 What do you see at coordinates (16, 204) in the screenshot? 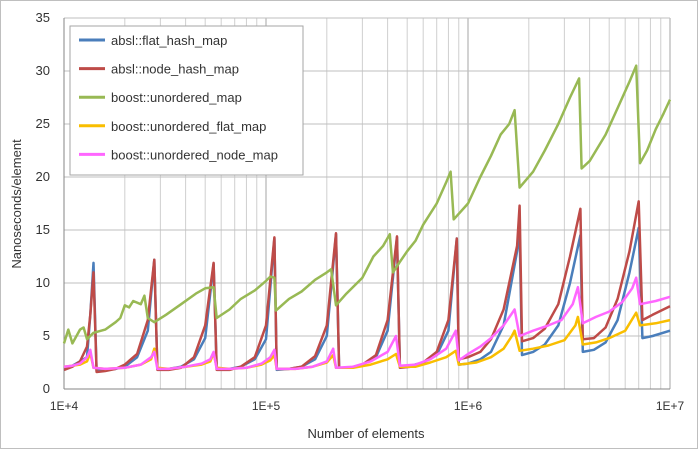
I see `y-axis-title: Nanoseconds/element` at bounding box center [16, 204].